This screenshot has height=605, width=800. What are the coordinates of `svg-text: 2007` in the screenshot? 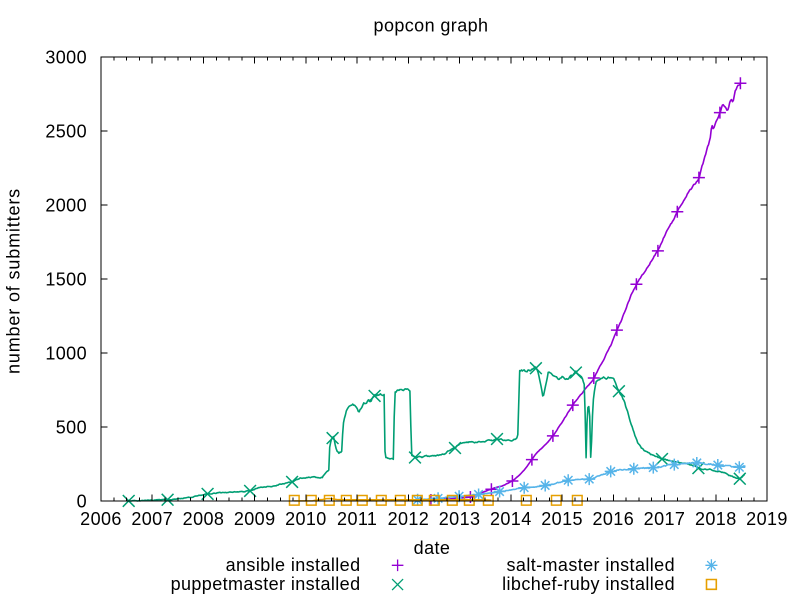 It's located at (152, 519).